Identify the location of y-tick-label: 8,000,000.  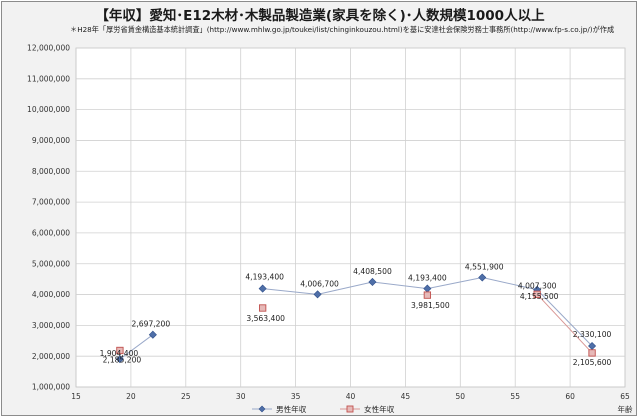
(51, 171).